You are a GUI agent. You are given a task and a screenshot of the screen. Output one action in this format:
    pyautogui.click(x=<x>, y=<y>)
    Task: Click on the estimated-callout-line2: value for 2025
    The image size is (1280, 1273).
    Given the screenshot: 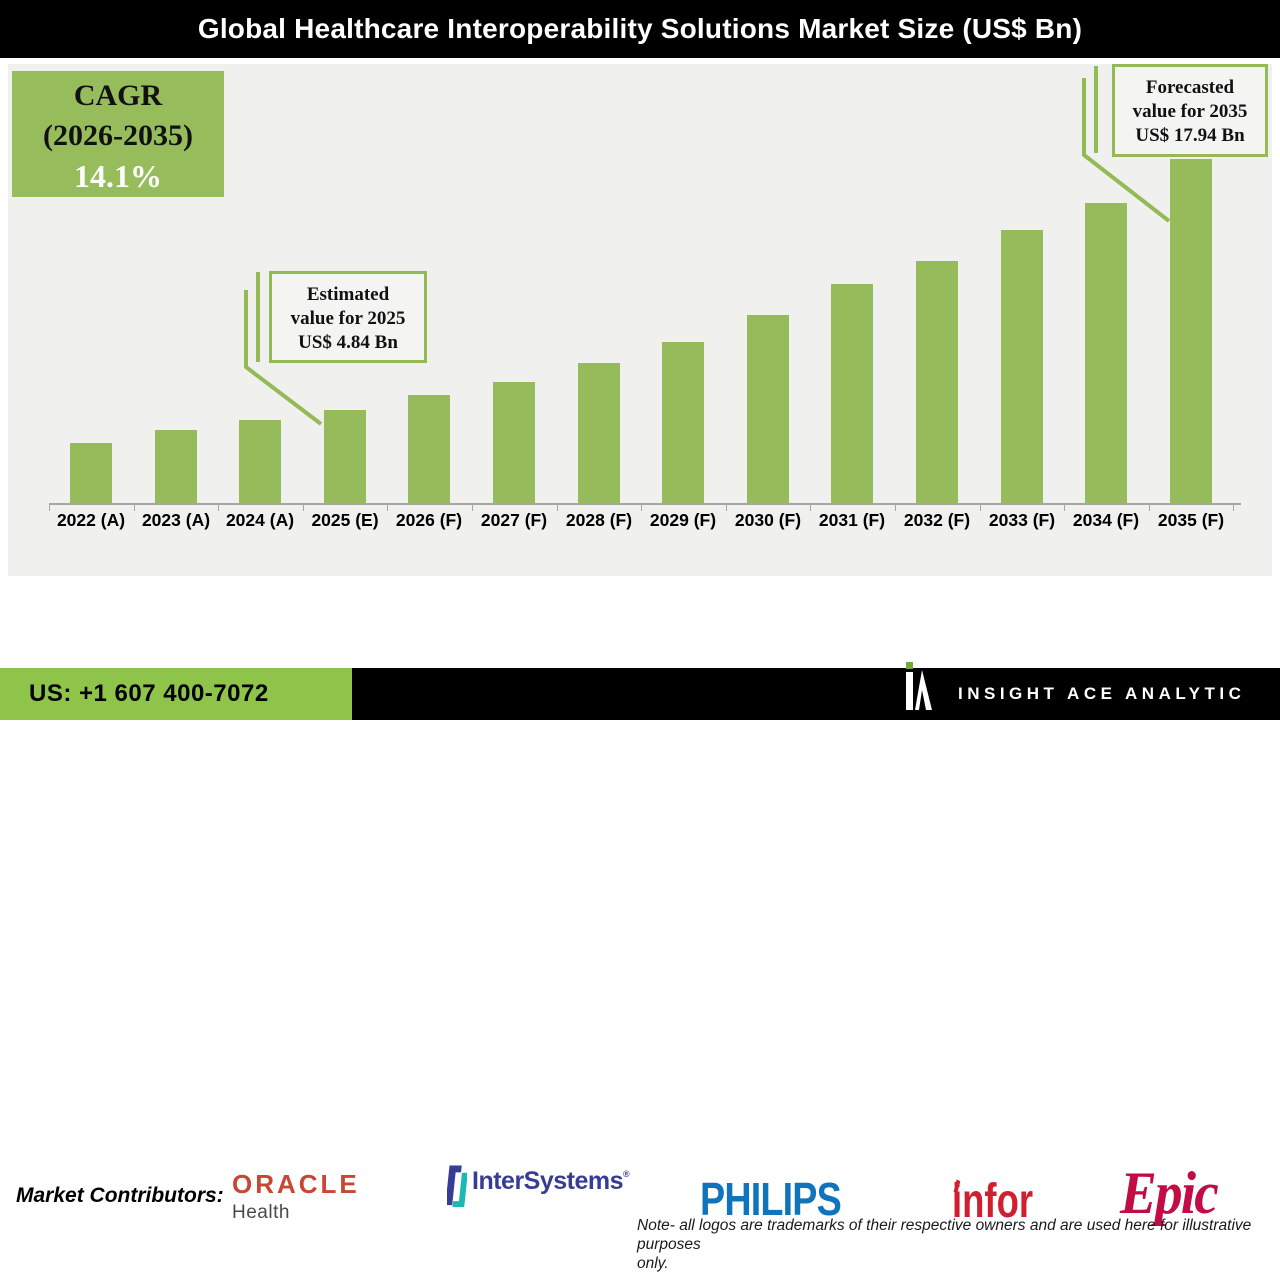 What is the action you would take?
    pyautogui.click(x=348, y=318)
    